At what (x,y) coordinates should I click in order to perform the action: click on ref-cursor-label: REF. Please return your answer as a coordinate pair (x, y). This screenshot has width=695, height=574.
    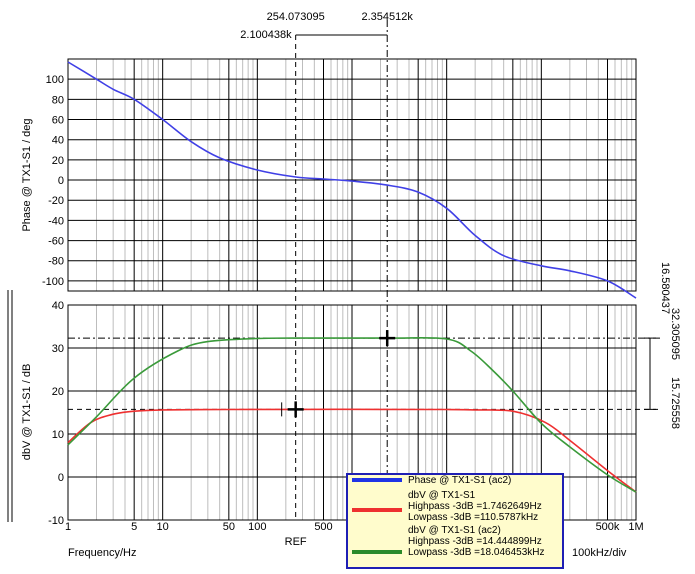
    Looking at the image, I should click on (296, 542).